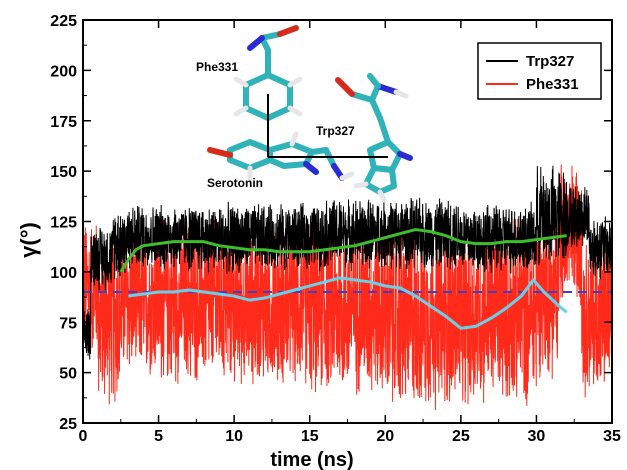 The height and width of the screenshot is (470, 627). Describe the element at coordinates (268, 73) in the screenshot. I see `phe331-ring-icon` at that location.